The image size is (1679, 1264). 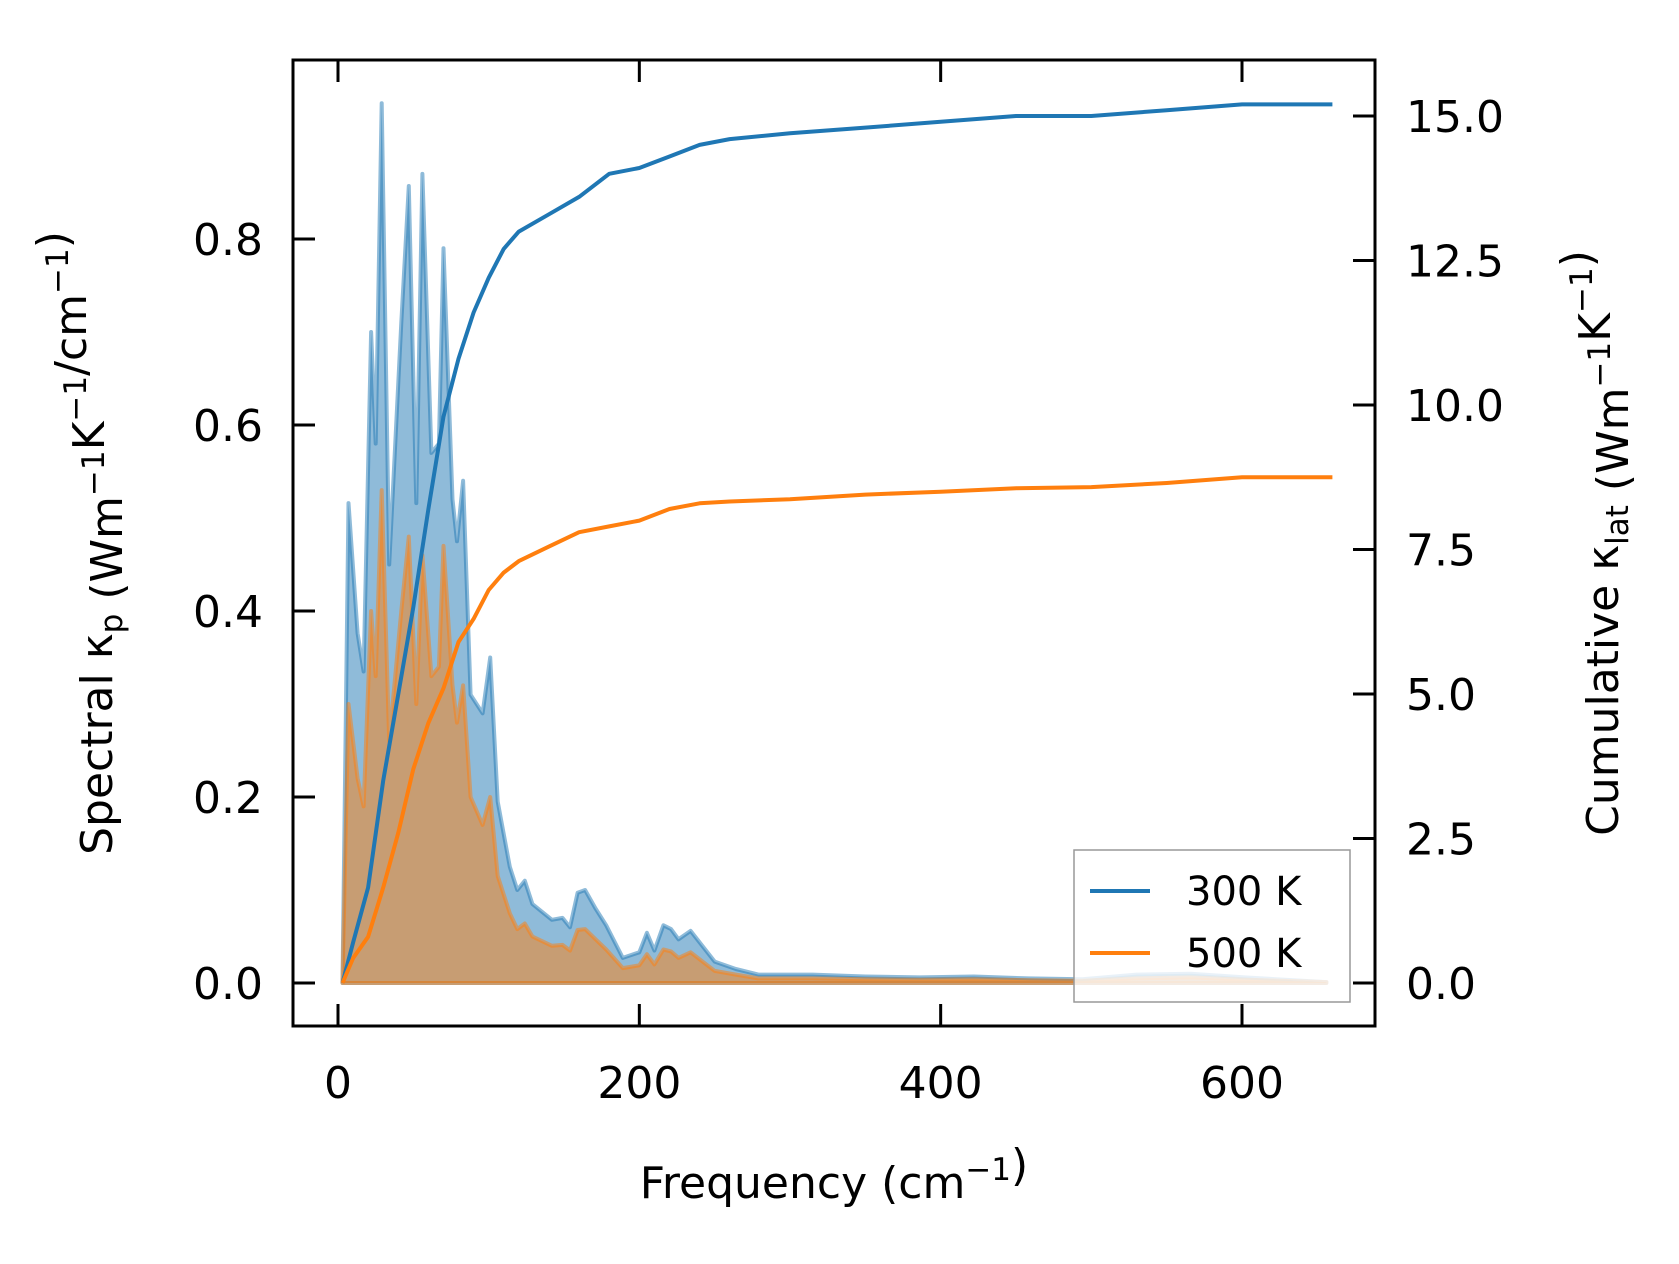 I want to click on right-y-tick-label: 0.0, so click(x=1441, y=984).